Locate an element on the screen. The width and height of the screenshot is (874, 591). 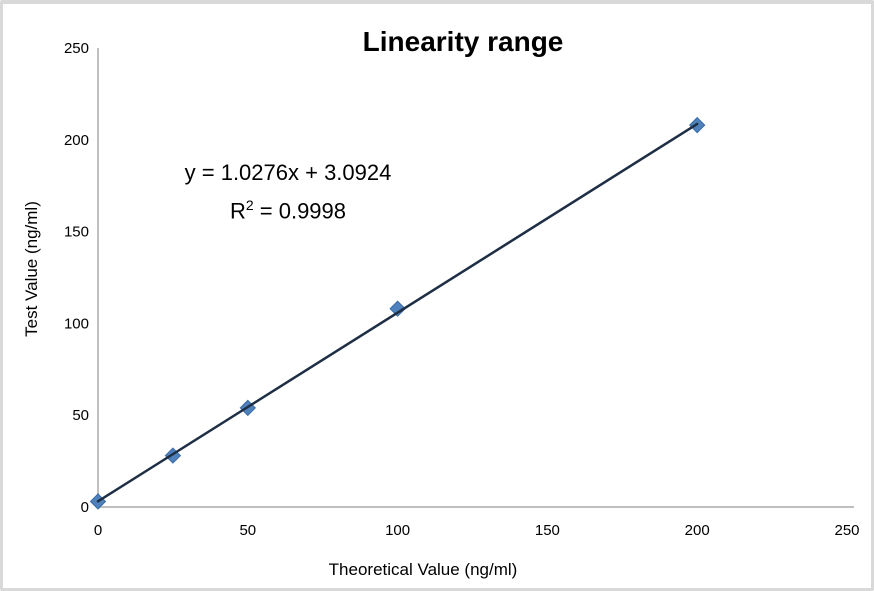
y-tick-label: 200 is located at coordinates (76, 140).